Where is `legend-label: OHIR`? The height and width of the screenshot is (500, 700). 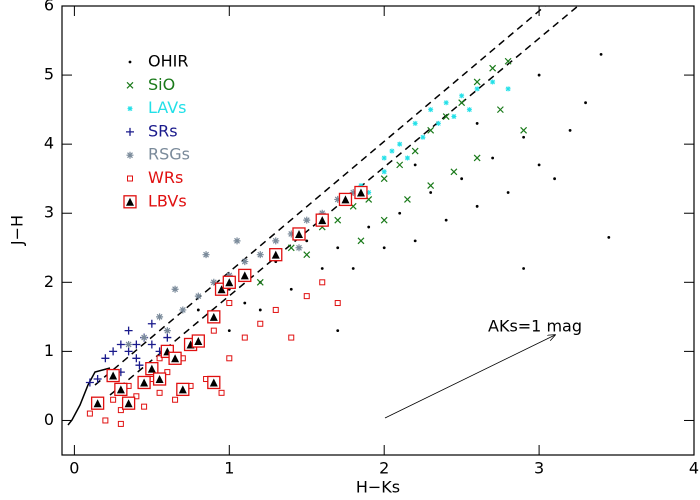
legend-label: OHIR is located at coordinates (168, 61).